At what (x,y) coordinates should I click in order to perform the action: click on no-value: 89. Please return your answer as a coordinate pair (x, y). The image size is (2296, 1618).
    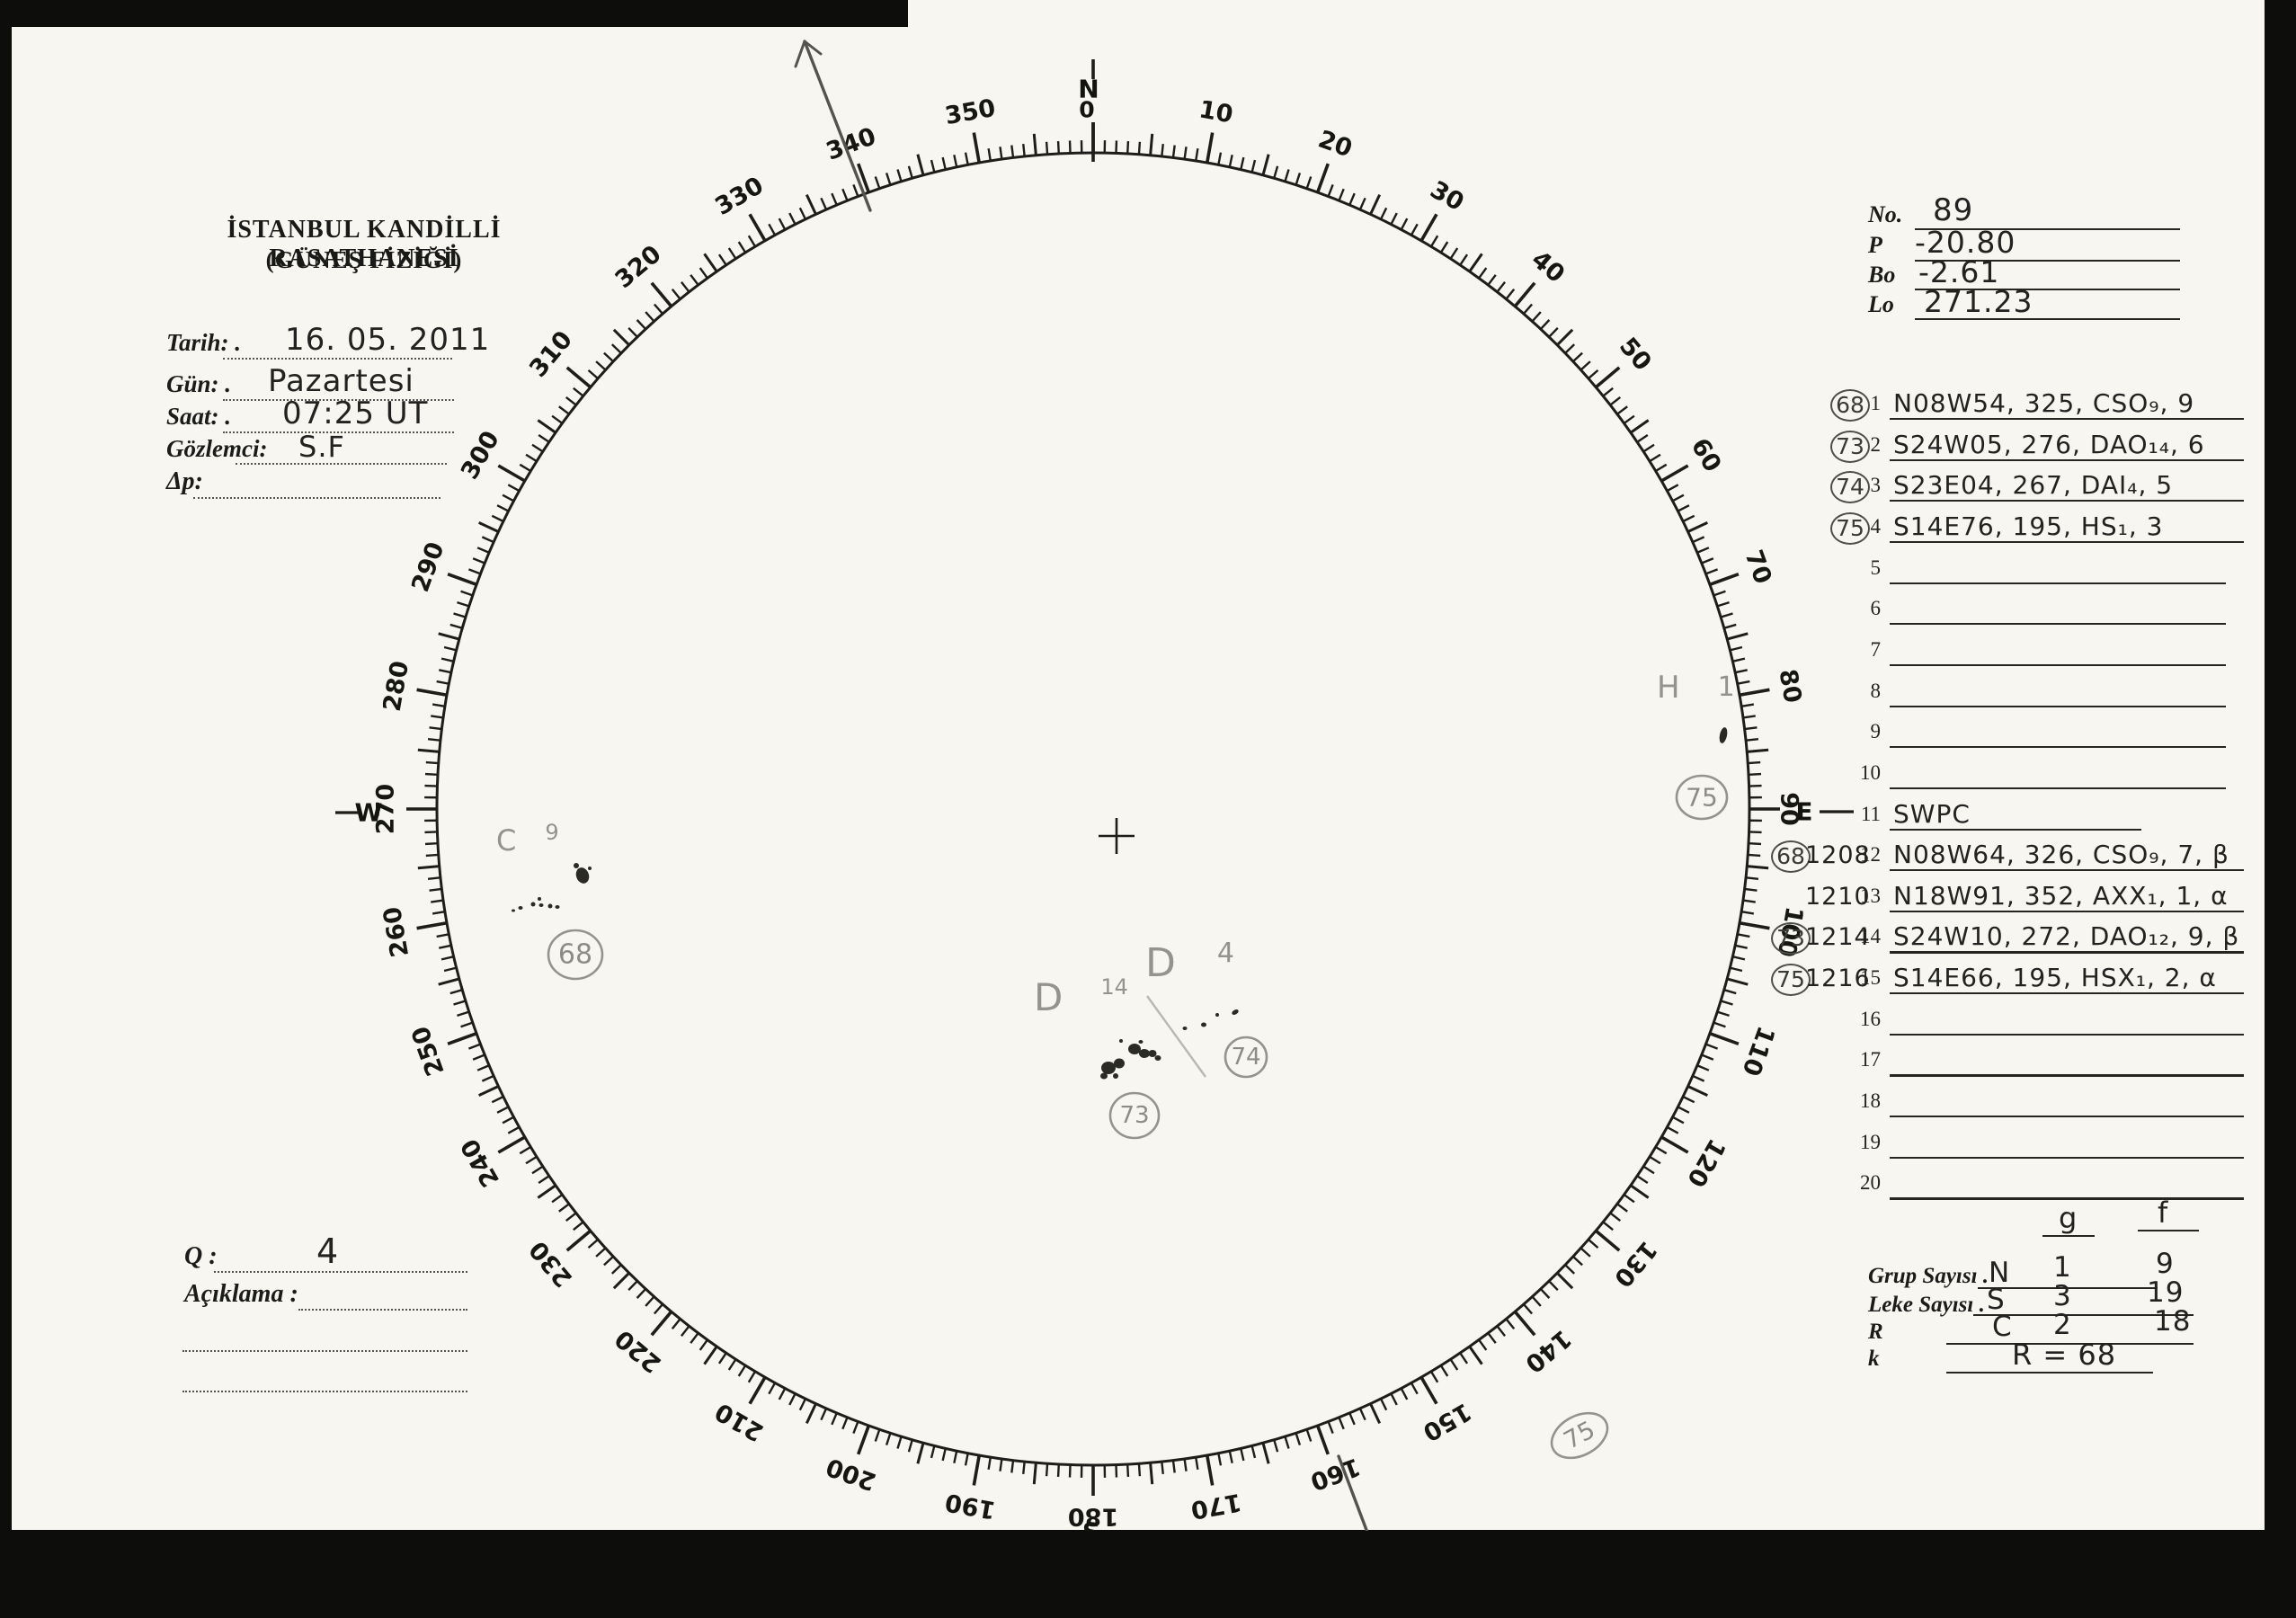
    Looking at the image, I should click on (1953, 210).